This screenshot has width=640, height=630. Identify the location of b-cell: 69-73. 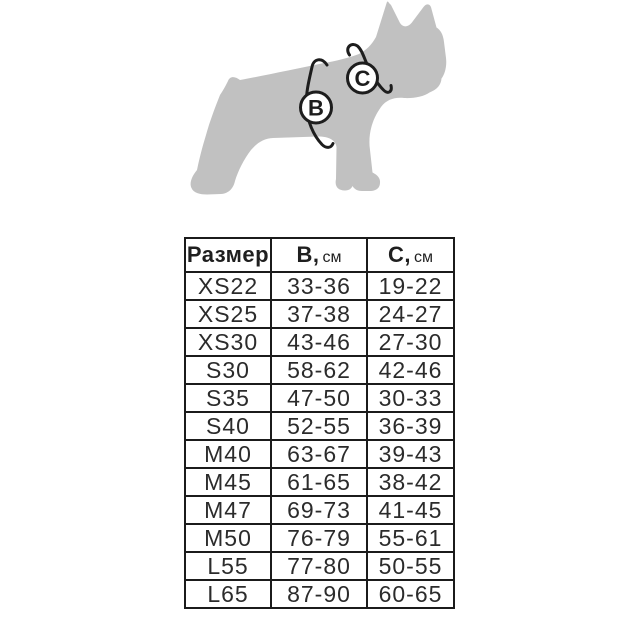
(319, 510).